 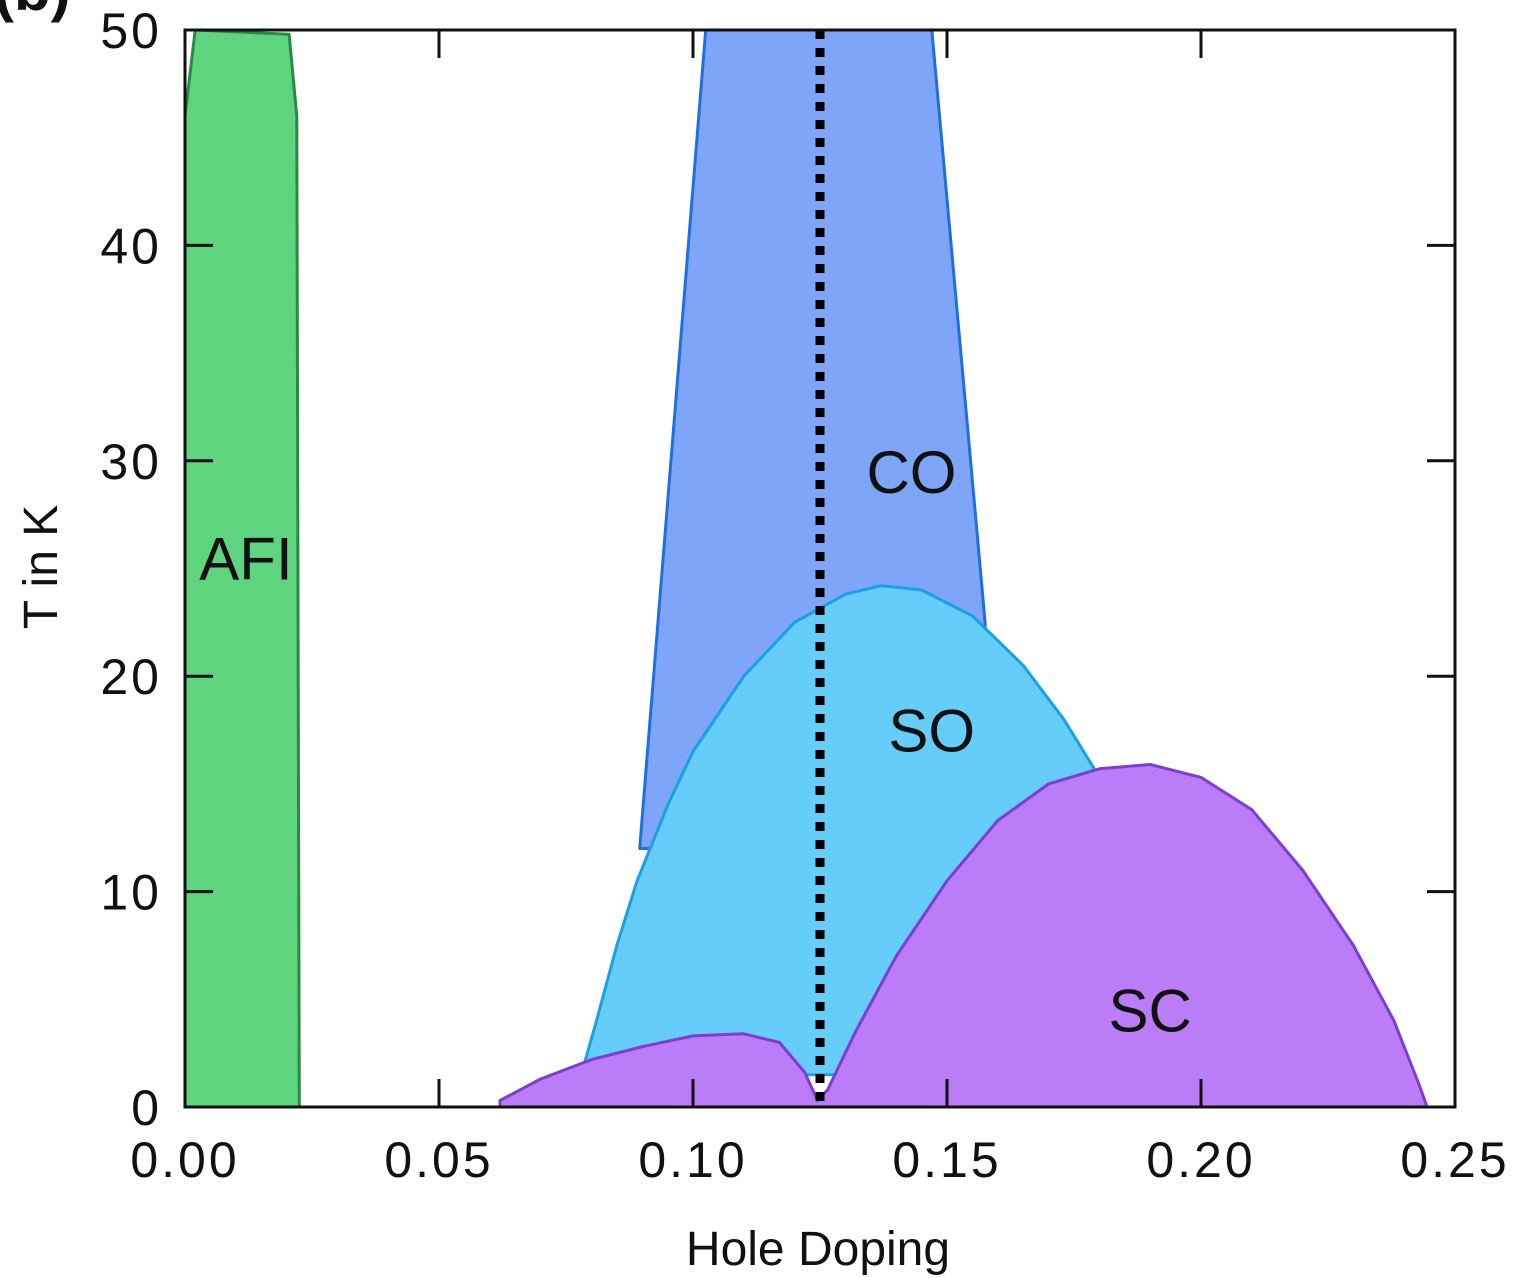 What do you see at coordinates (692, 1160) in the screenshot?
I see `x-tick-label: 0.10` at bounding box center [692, 1160].